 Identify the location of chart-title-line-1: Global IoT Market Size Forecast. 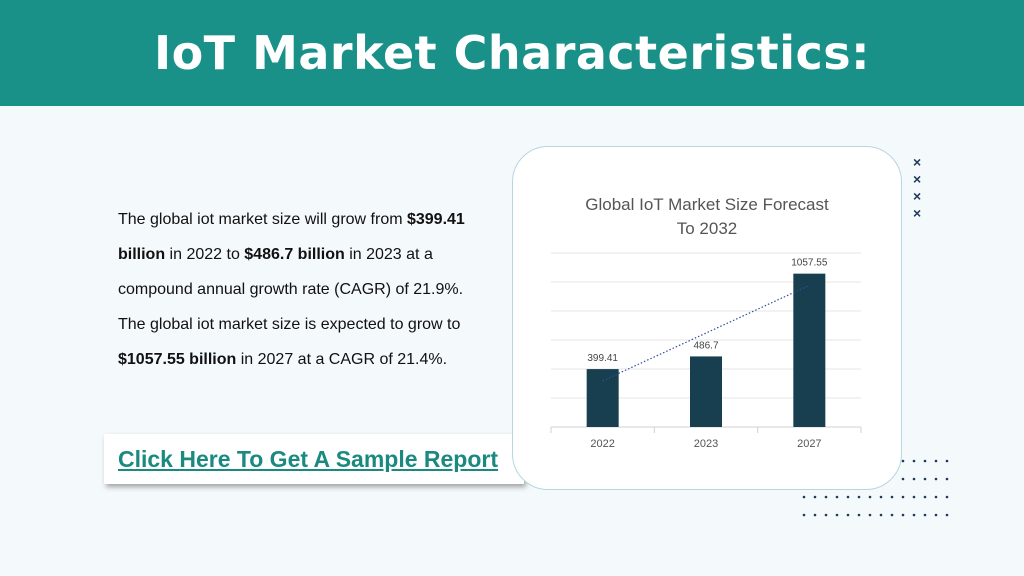
(707, 204).